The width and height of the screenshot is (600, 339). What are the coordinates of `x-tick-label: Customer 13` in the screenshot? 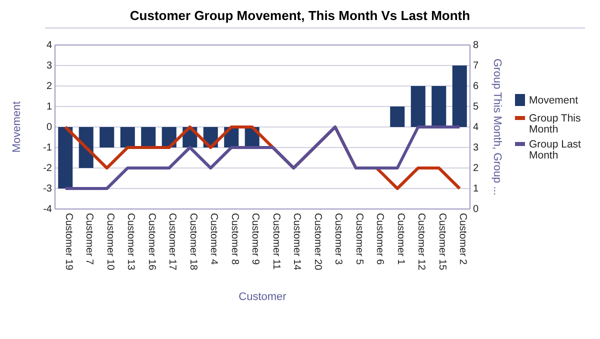 It's located at (130, 242).